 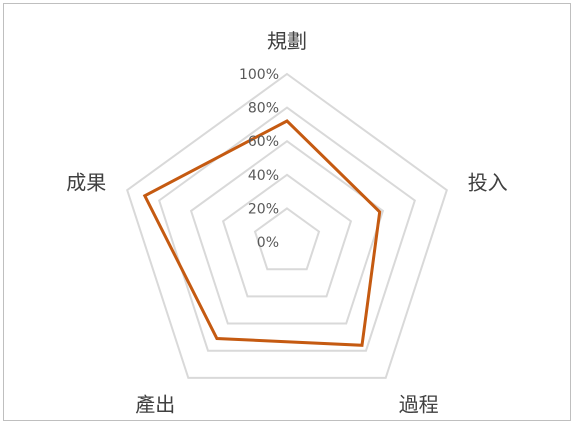 What do you see at coordinates (86, 182) in the screenshot?
I see `axis-label: 成果` at bounding box center [86, 182].